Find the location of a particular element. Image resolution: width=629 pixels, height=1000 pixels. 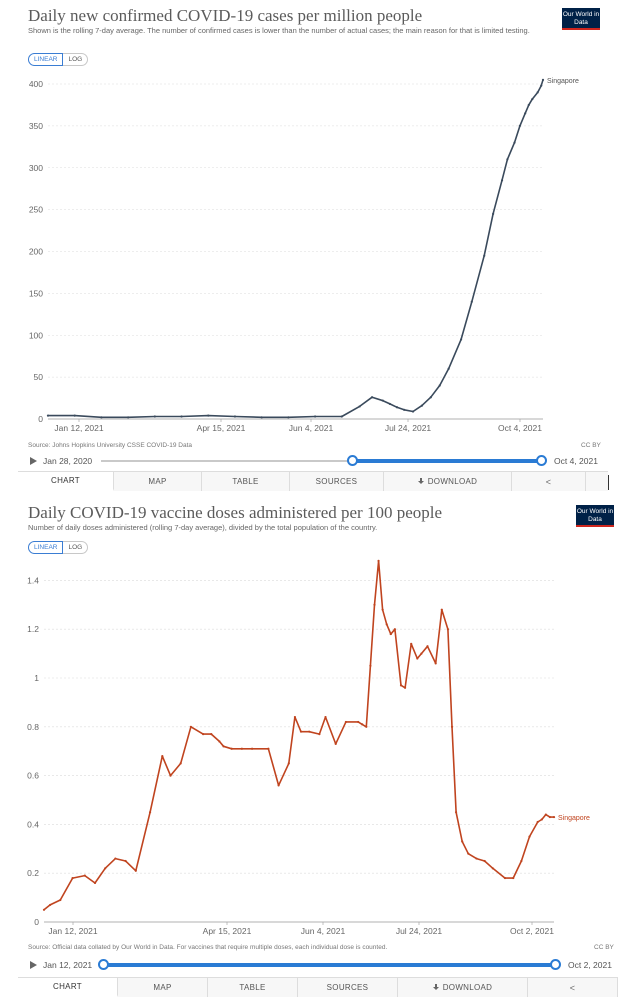

timeline-end: Oct 2, 2021 is located at coordinates (590, 965).